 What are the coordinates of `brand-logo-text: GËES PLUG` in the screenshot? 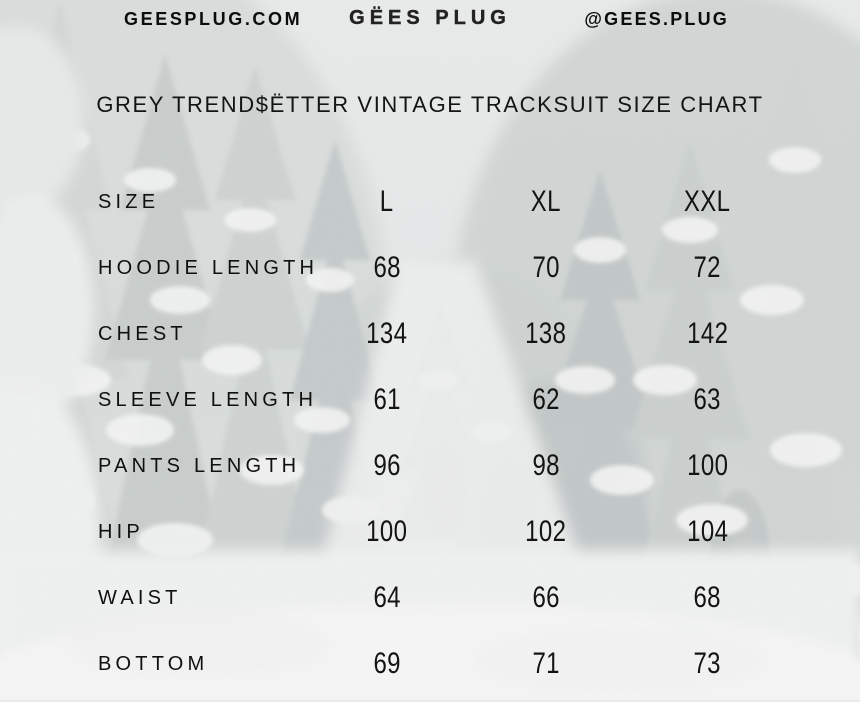 It's located at (430, 18).